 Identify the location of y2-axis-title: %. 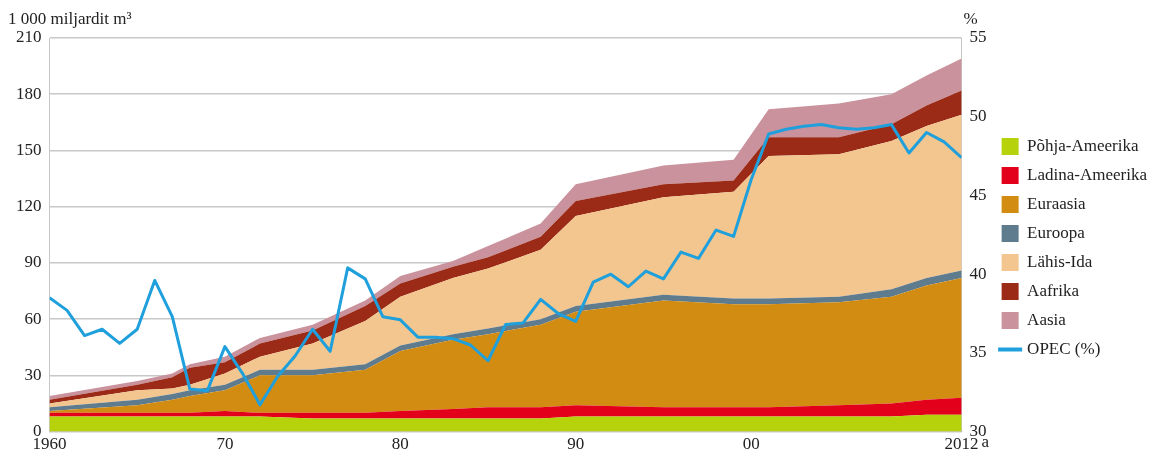
(970, 18).